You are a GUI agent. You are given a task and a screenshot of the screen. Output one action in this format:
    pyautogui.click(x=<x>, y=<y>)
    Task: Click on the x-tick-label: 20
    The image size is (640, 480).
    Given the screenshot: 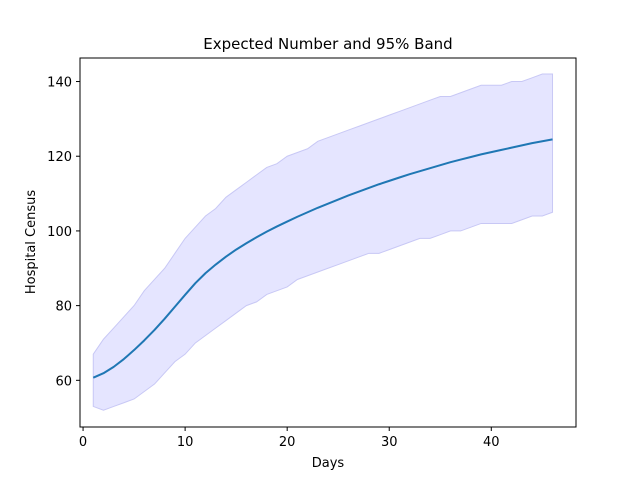 What is the action you would take?
    pyautogui.click(x=287, y=442)
    